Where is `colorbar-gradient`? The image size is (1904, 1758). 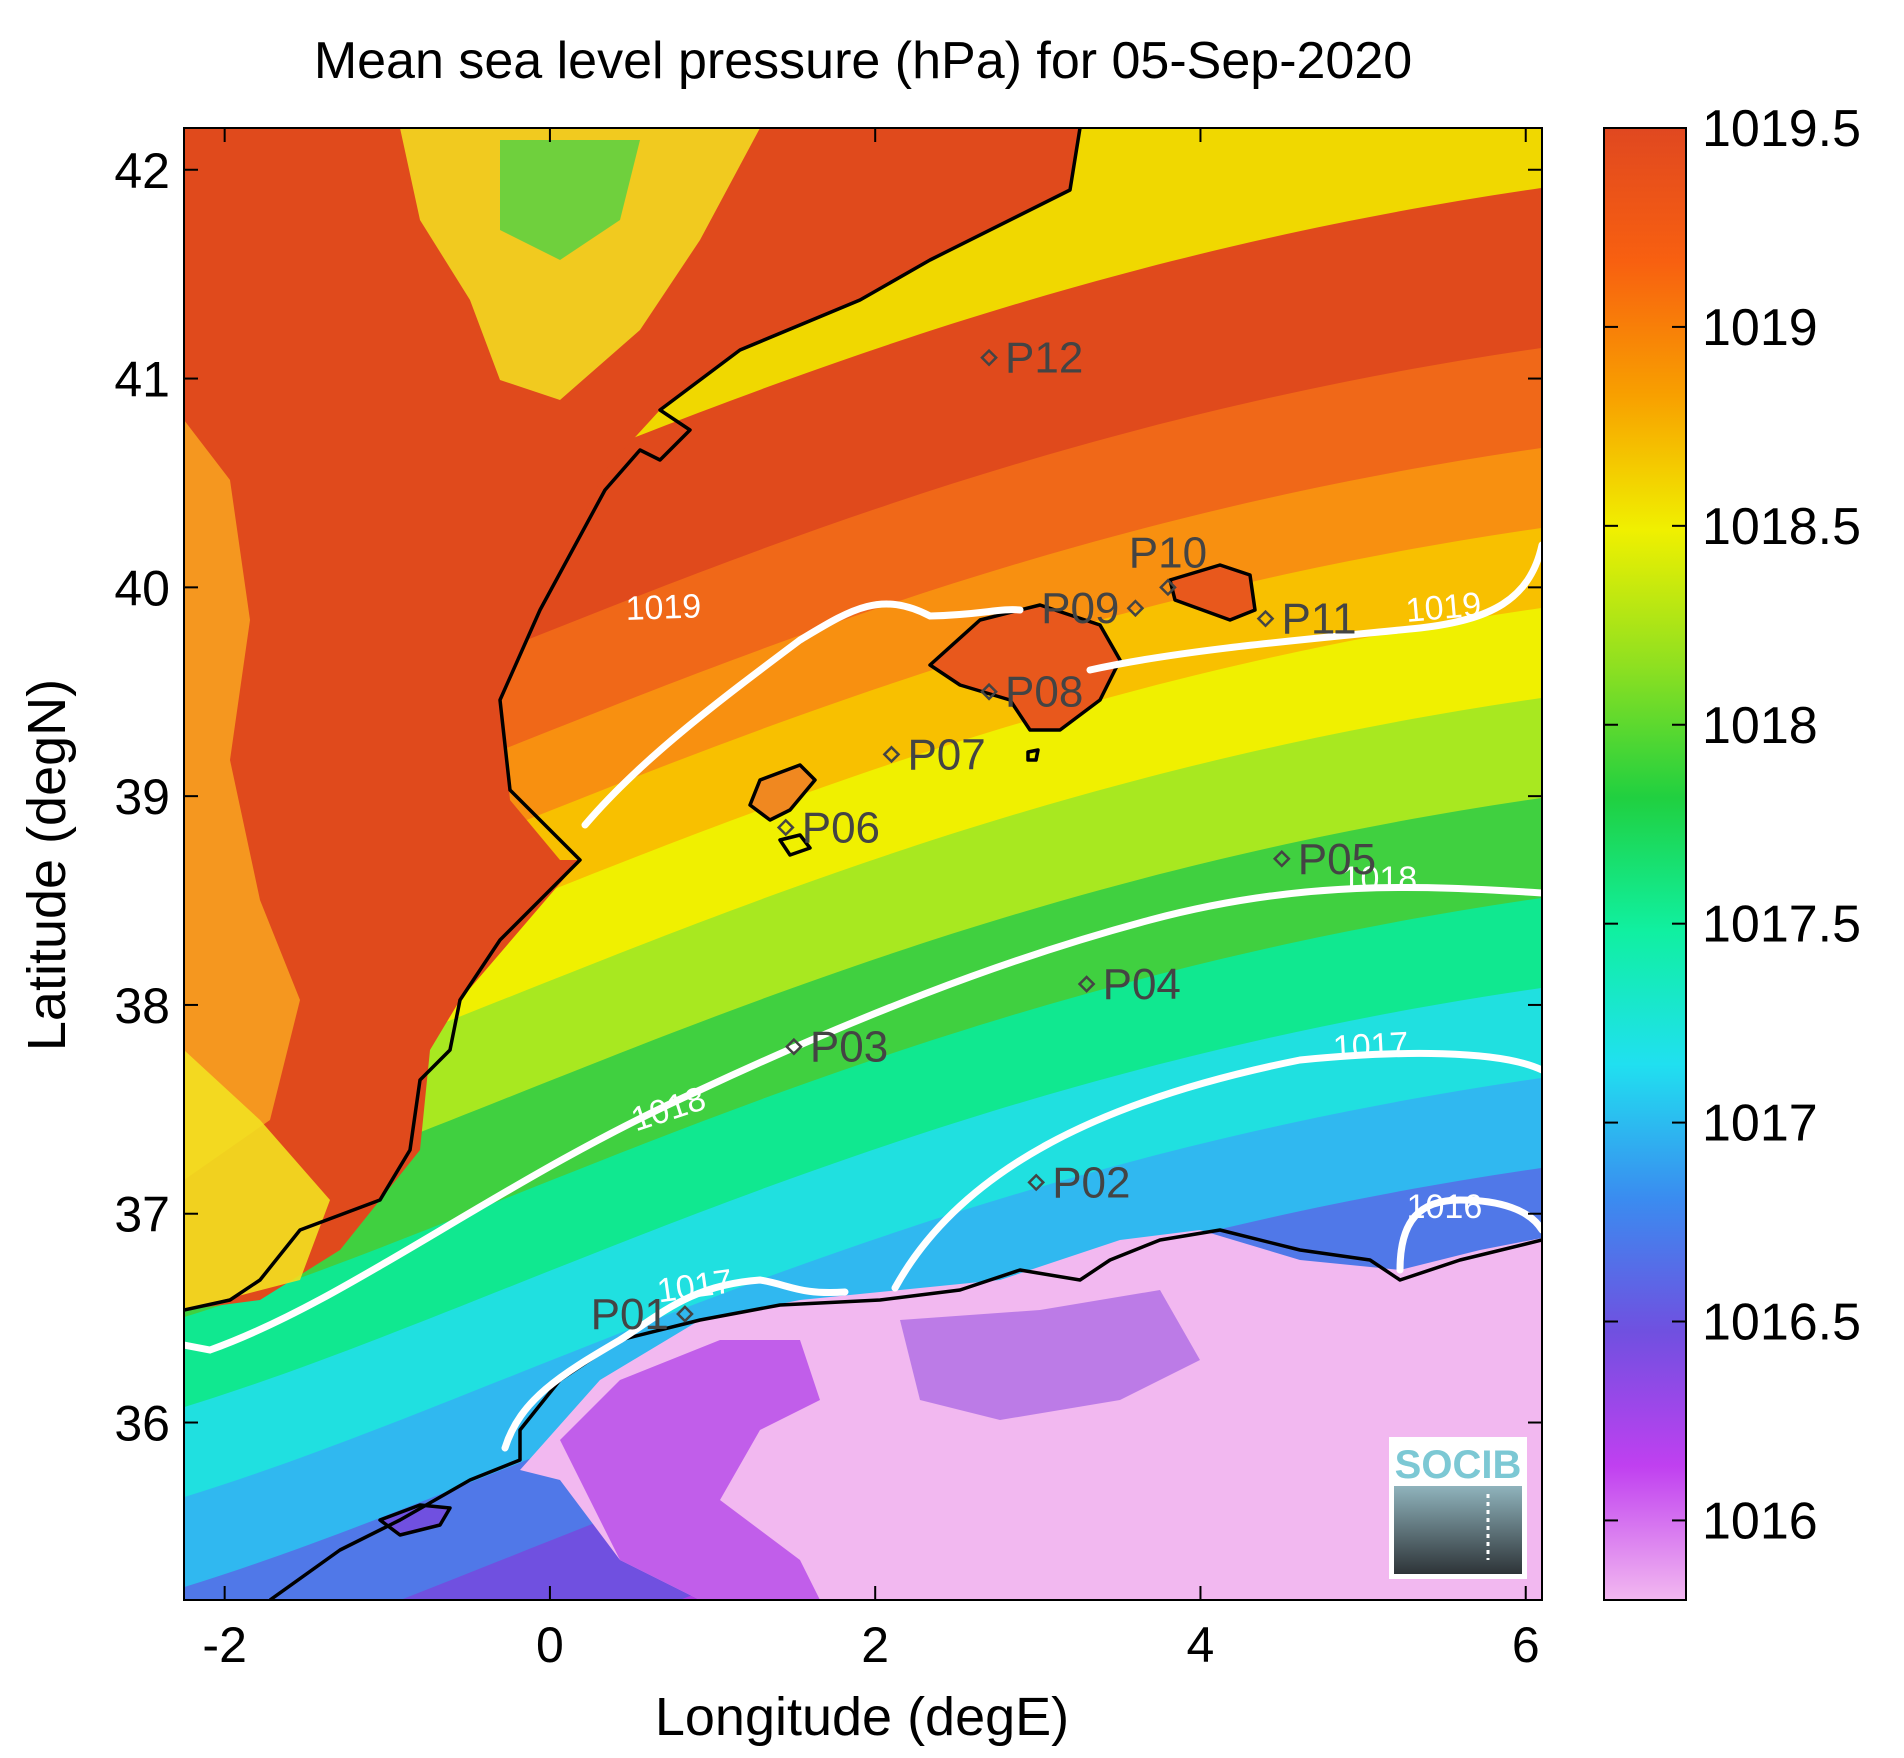 colorbar-gradient is located at coordinates (1645, 864).